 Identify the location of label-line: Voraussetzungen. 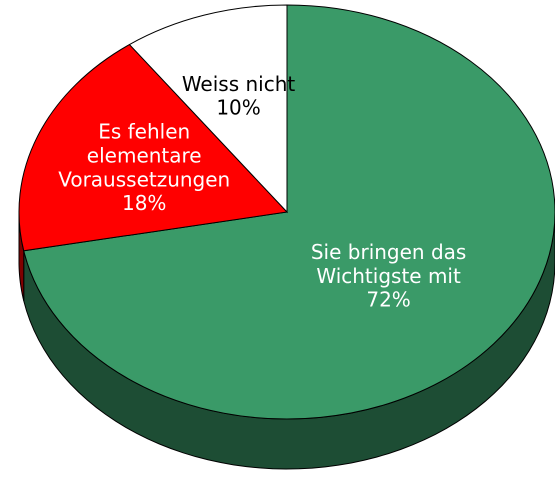
(144, 179).